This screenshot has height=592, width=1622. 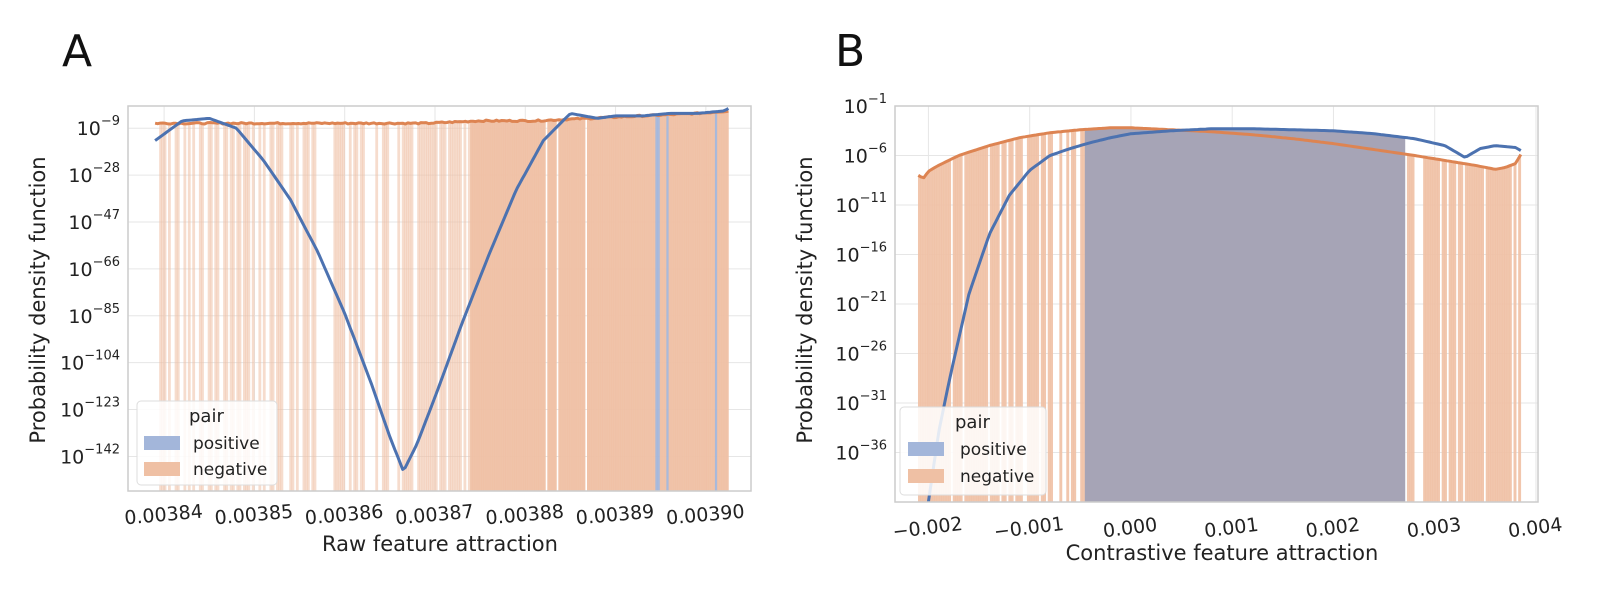 What do you see at coordinates (94, 221) in the screenshot?
I see `panel-a-y-tick-label: 10−47` at bounding box center [94, 221].